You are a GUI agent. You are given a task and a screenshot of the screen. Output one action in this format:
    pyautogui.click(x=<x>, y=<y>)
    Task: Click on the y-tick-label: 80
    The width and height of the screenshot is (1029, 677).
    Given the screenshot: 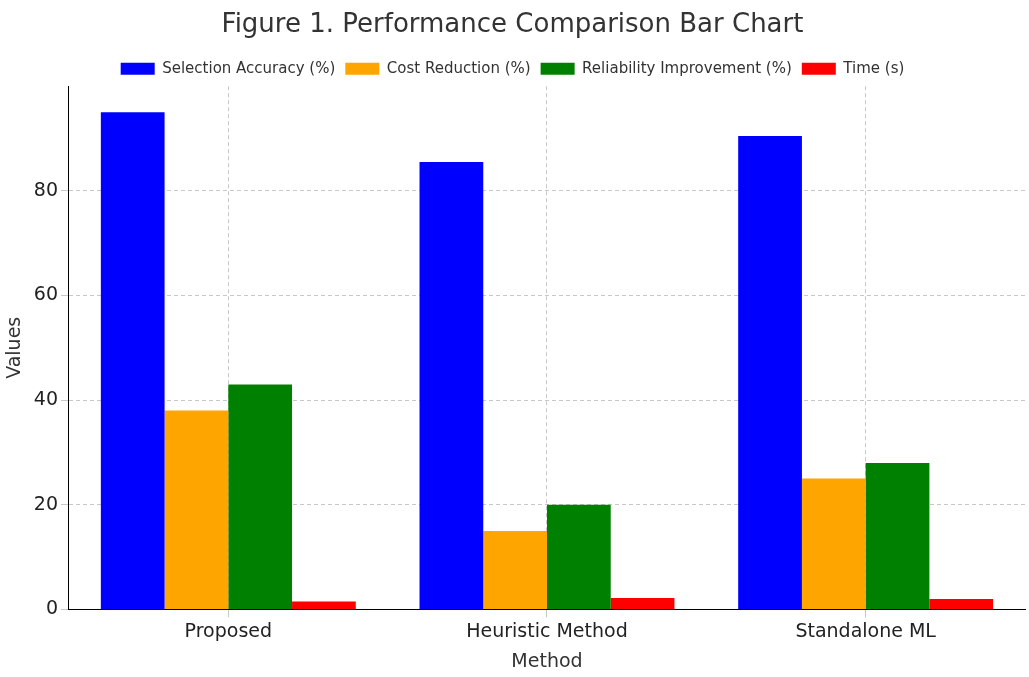 What is the action you would take?
    pyautogui.click(x=45, y=188)
    